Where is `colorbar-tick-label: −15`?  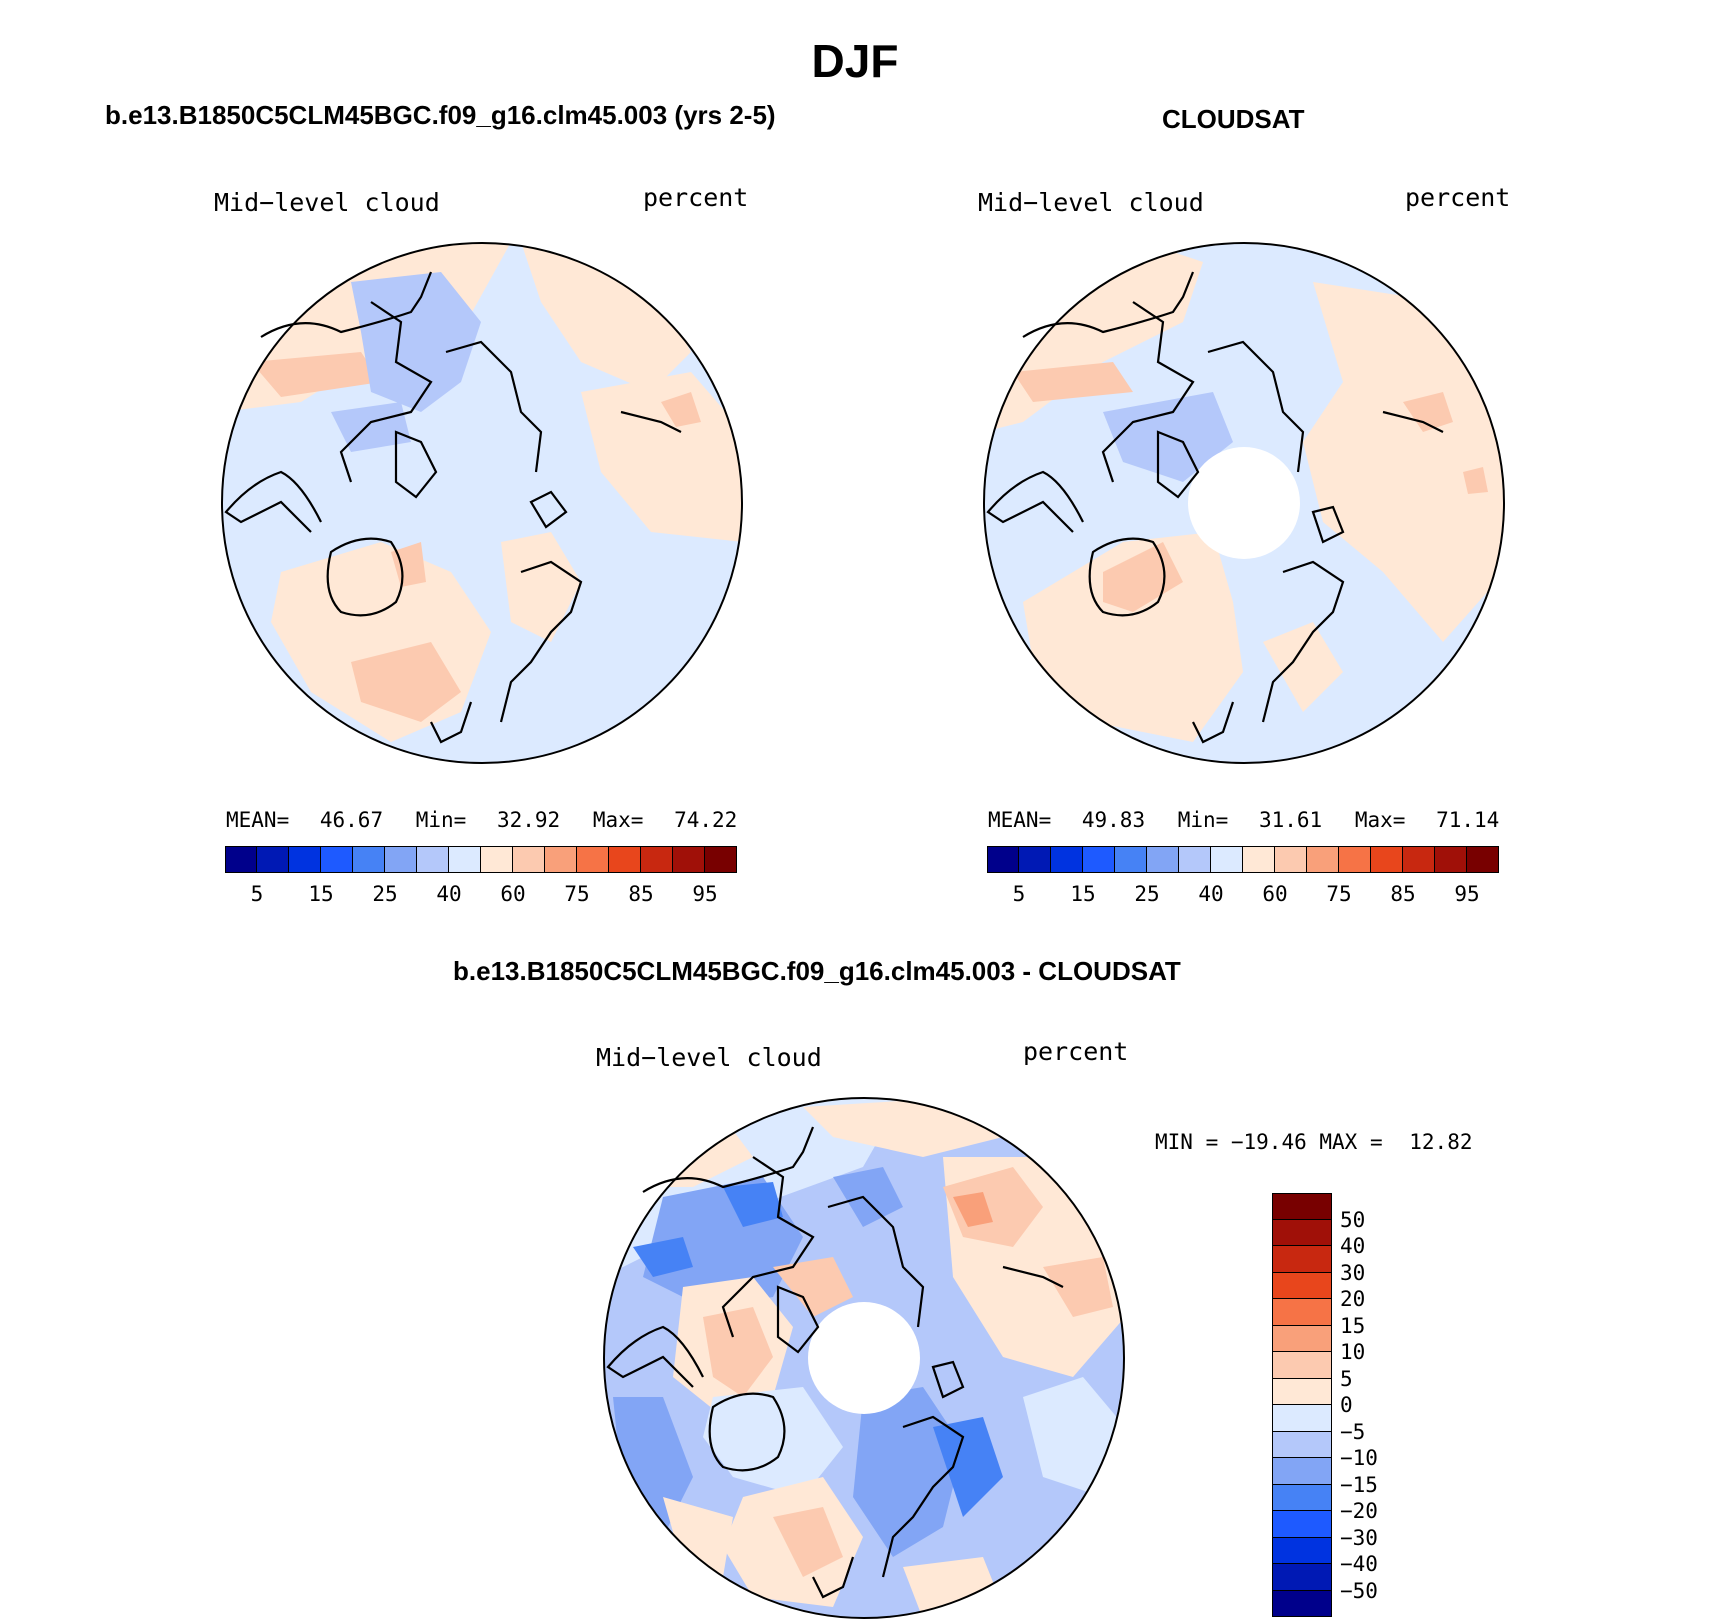 colorbar-tick-label: −15 is located at coordinates (1359, 1484).